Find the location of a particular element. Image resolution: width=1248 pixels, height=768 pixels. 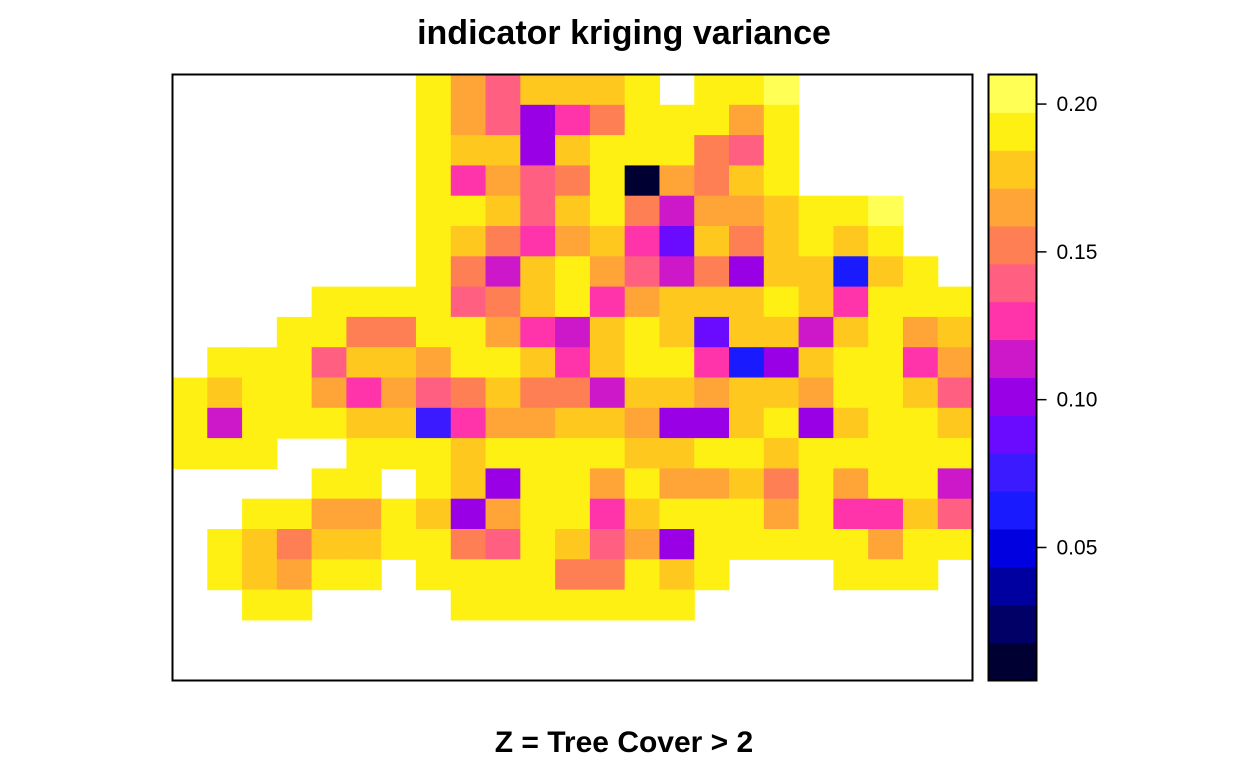

colorbar is located at coordinates (1012, 378).